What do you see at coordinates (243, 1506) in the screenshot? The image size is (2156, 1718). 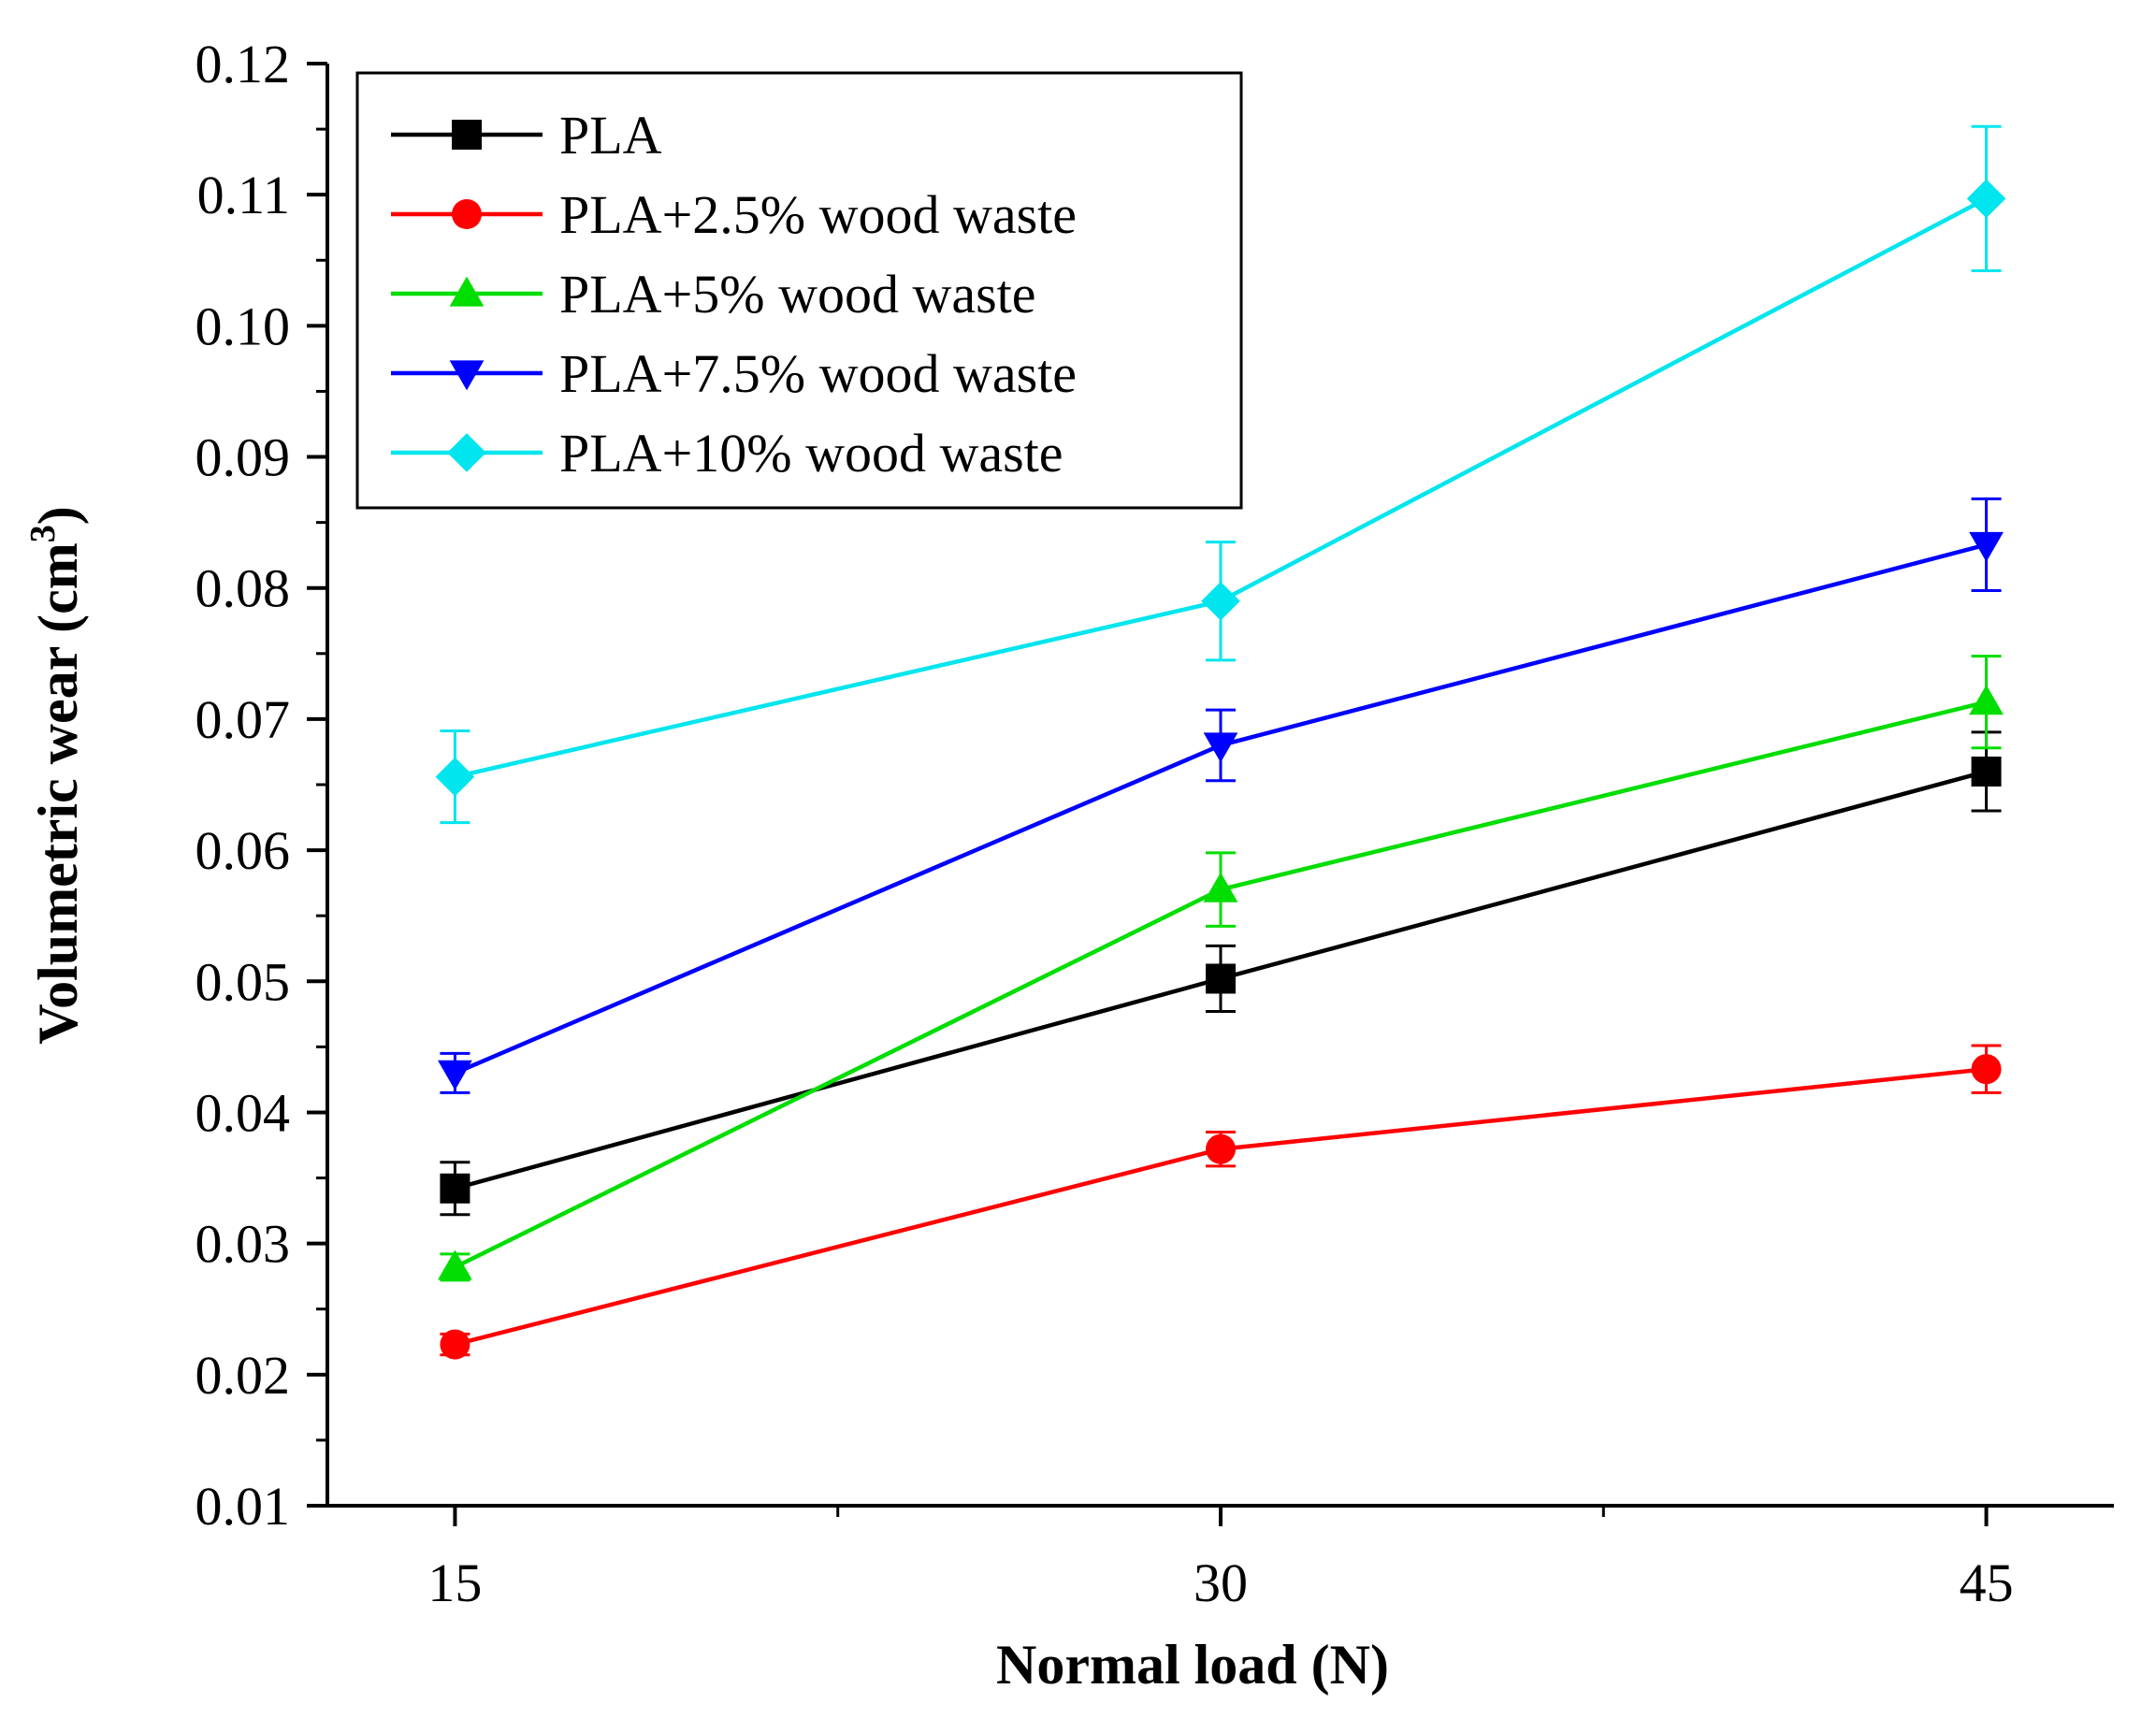 I see `y-tick-label: 0.01` at bounding box center [243, 1506].